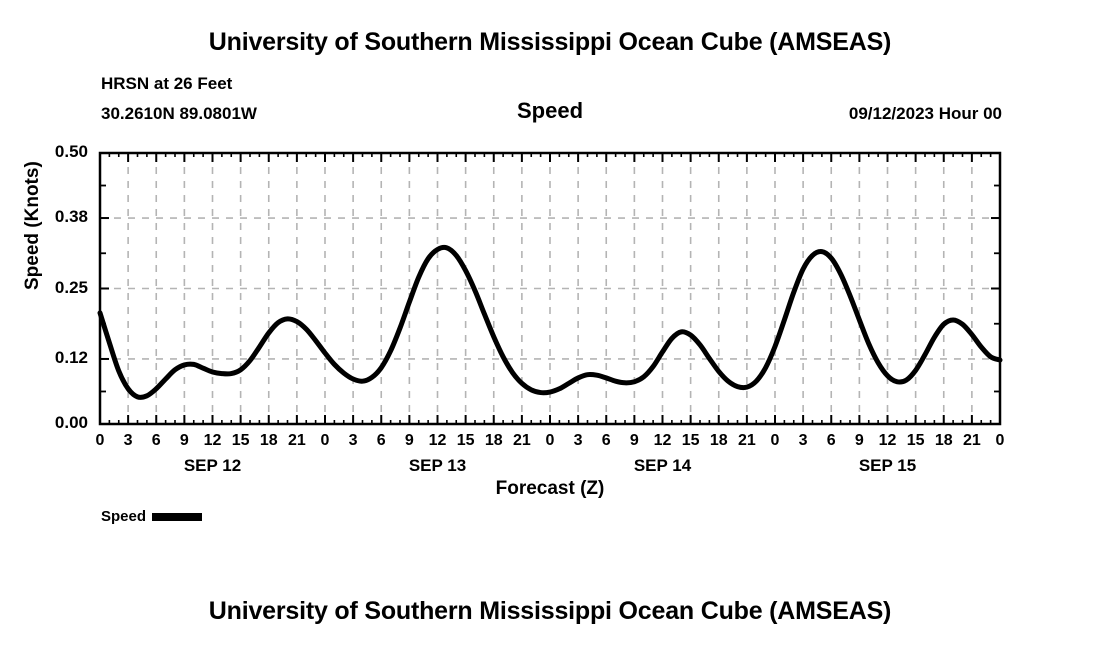 This screenshot has width=1100, height=650. I want to click on y-tick-label: 0.50, so click(71, 151).